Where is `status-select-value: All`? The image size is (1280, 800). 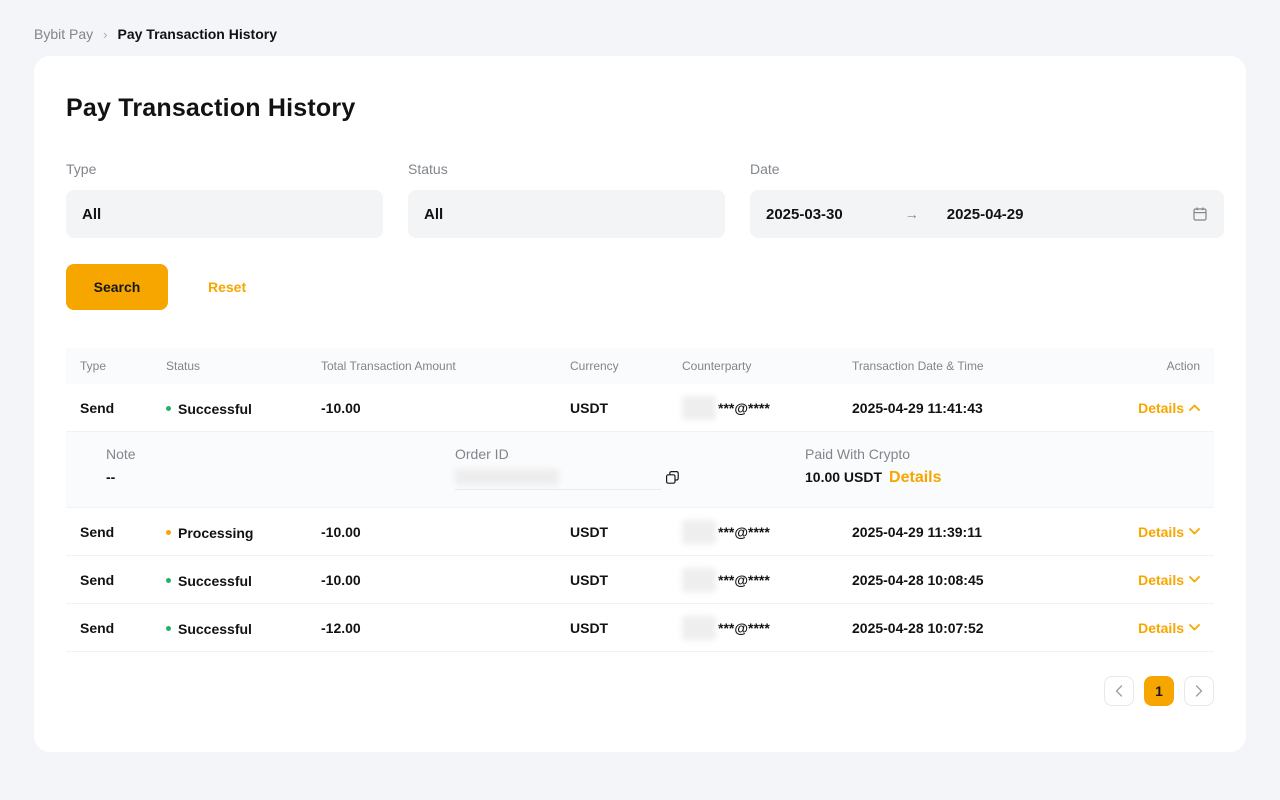 status-select-value: All is located at coordinates (434, 214).